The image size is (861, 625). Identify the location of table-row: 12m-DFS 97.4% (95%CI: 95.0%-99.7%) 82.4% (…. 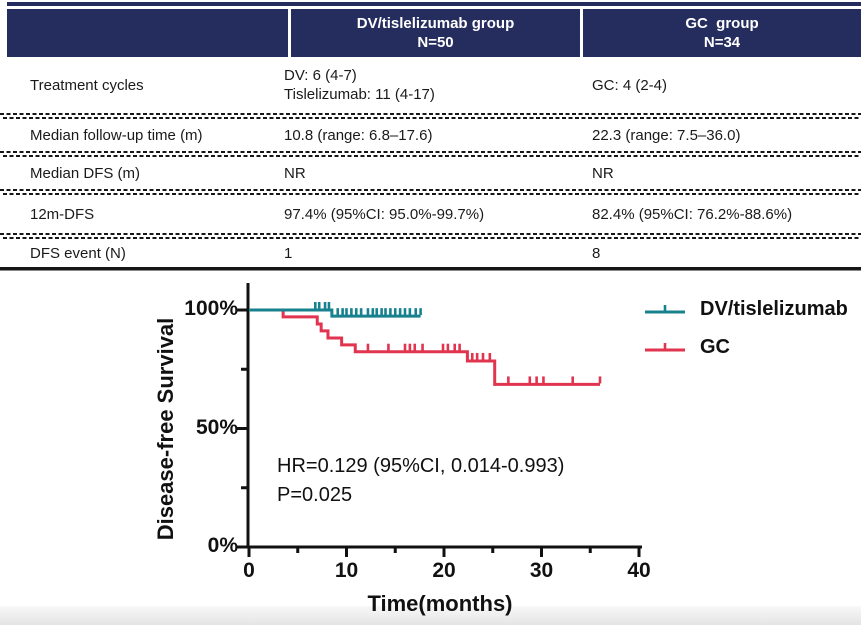
(430, 214).